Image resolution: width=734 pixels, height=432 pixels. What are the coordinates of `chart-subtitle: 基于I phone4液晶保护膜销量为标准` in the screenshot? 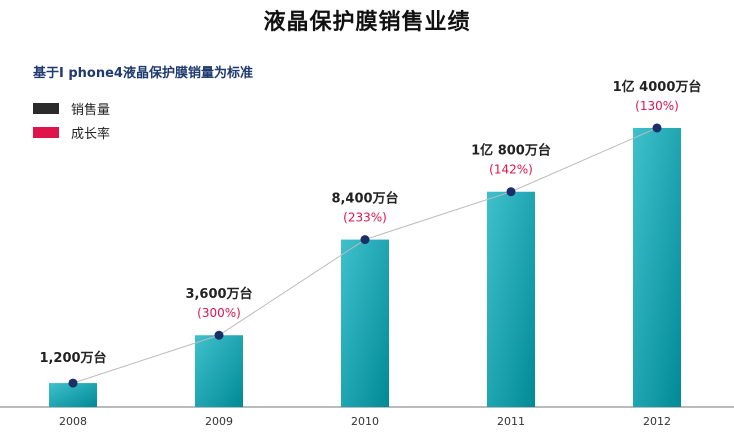 It's located at (143, 73).